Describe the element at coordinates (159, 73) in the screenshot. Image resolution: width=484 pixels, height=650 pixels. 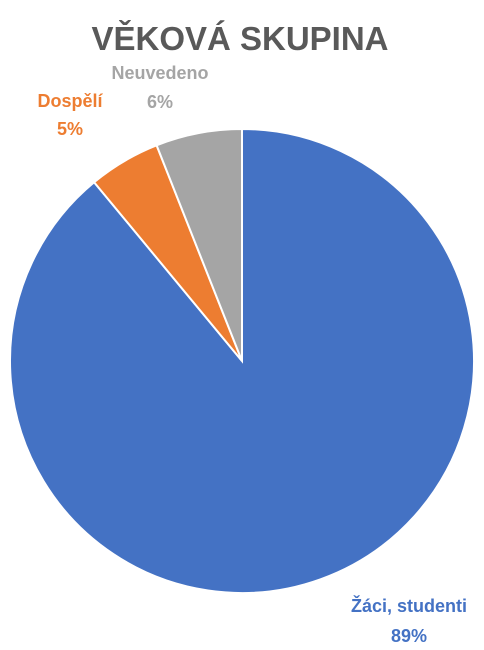
I see `slice-name-label: Neuvedeno` at that location.